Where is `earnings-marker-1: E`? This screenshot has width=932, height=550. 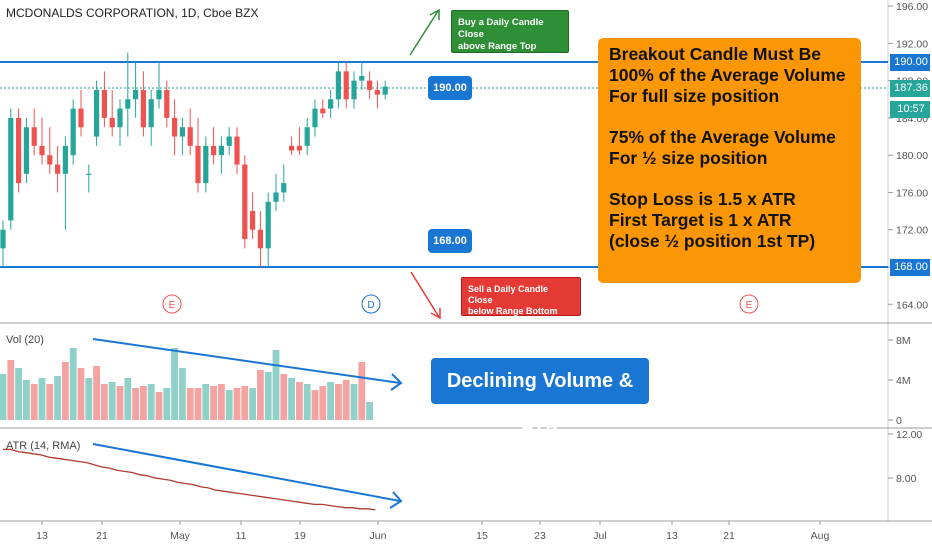 earnings-marker-1: E is located at coordinates (172, 304).